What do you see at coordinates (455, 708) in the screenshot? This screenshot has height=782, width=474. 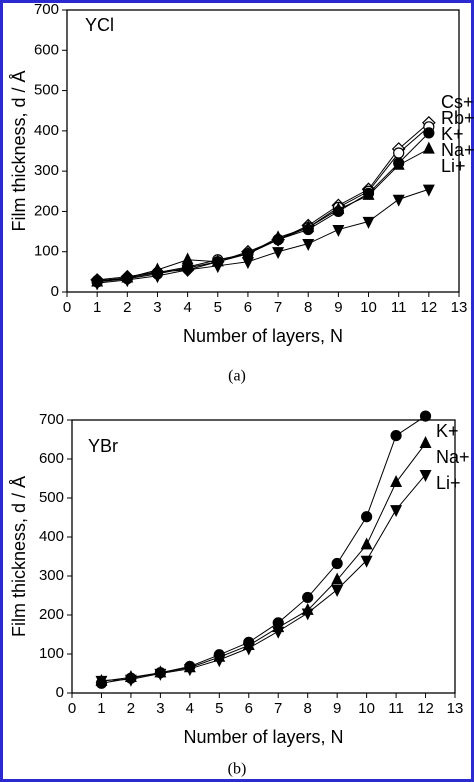 I see `x-tick-label: 13` at bounding box center [455, 708].